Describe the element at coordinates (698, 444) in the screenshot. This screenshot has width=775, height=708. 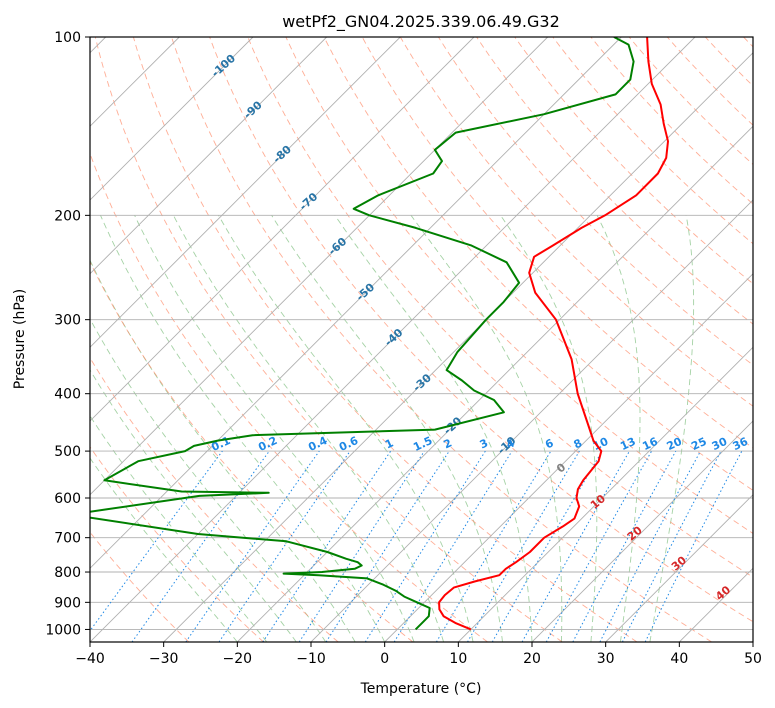
I see `mixing-ratio-label: 25` at that location.